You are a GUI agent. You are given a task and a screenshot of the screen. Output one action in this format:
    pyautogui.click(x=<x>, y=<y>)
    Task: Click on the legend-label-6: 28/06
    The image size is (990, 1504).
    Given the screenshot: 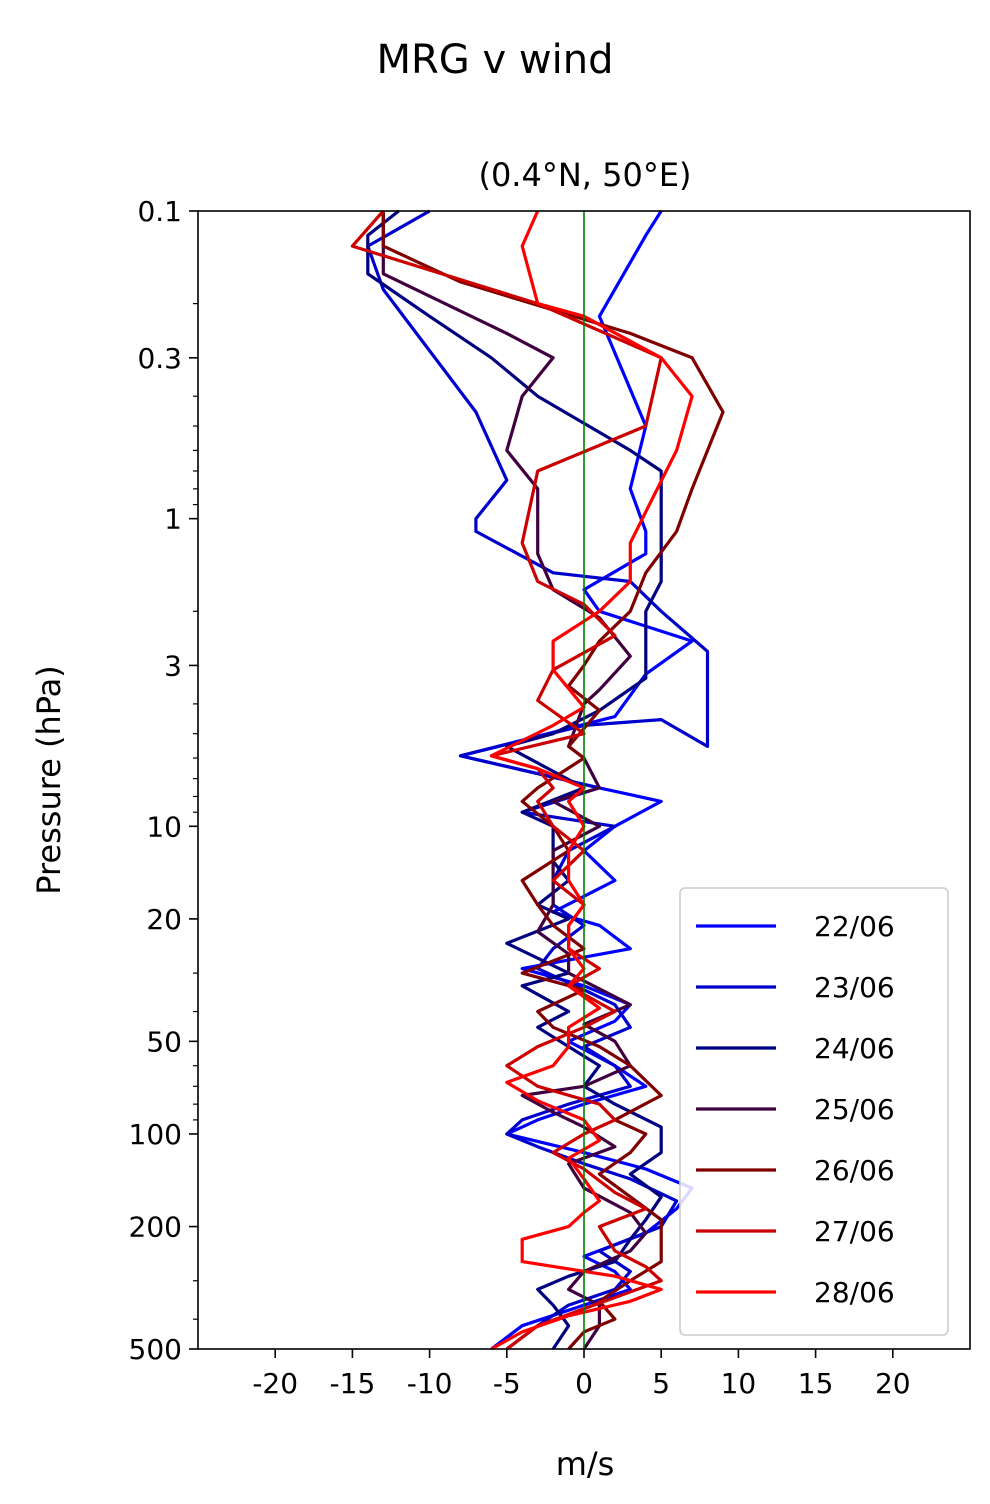 What is the action you would take?
    pyautogui.click(x=854, y=1292)
    